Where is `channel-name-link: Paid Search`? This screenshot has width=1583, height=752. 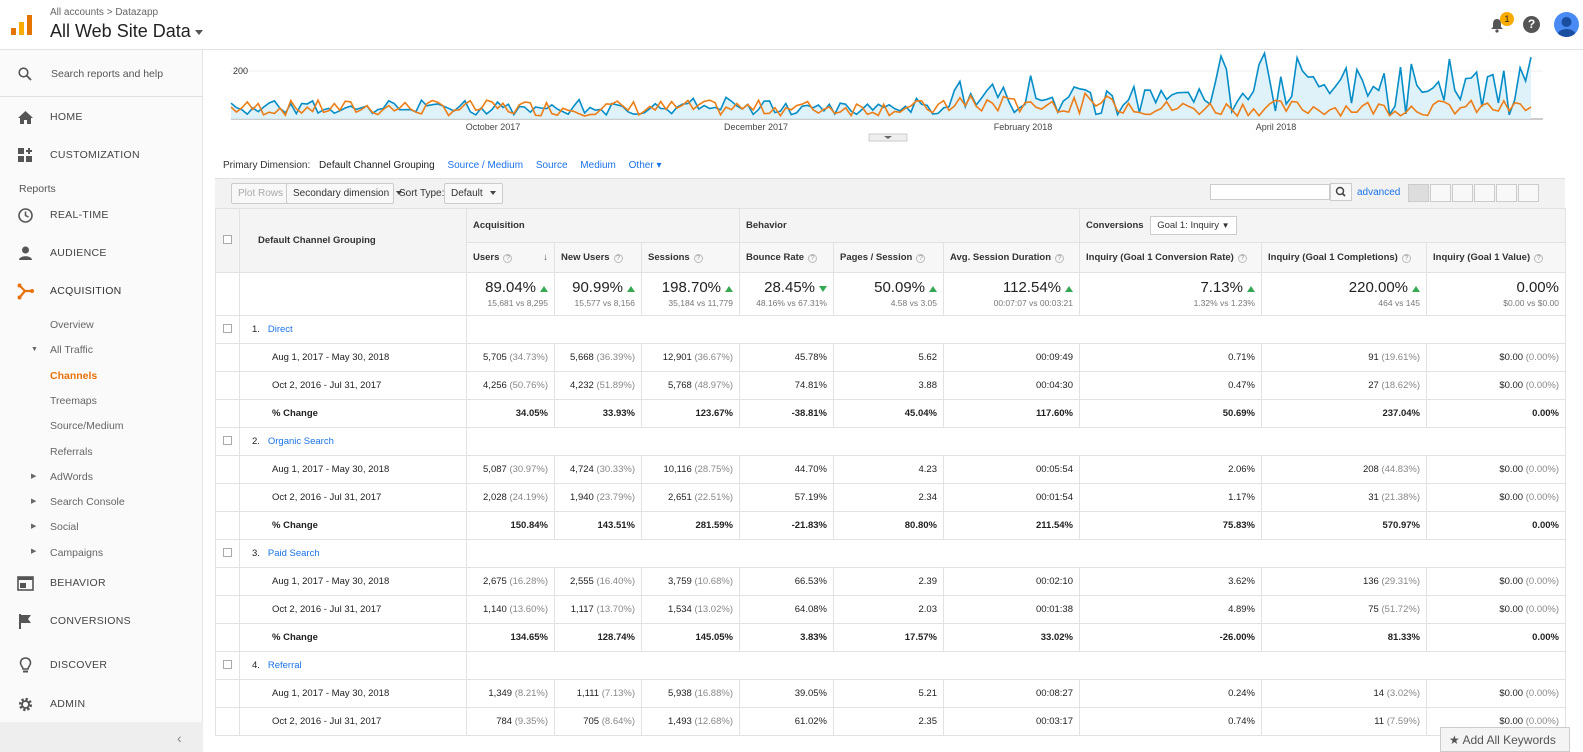 channel-name-link: Paid Search is located at coordinates (293, 553).